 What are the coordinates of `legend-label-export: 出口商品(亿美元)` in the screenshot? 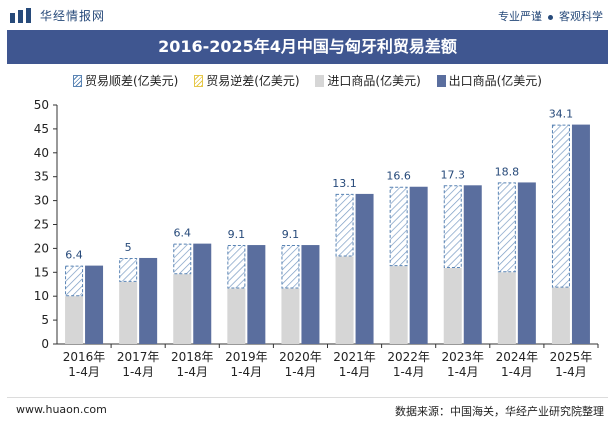 It's located at (495, 81).